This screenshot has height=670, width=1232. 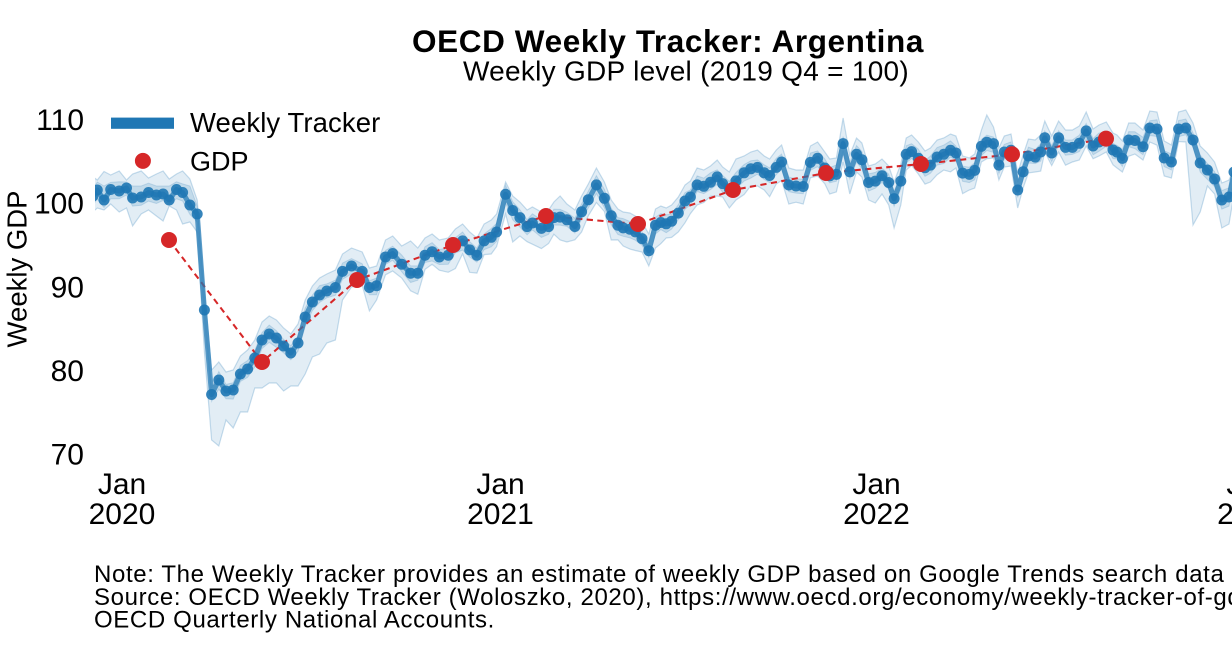 What do you see at coordinates (285, 122) in the screenshot?
I see `svg-text: Weekly Tracker` at bounding box center [285, 122].